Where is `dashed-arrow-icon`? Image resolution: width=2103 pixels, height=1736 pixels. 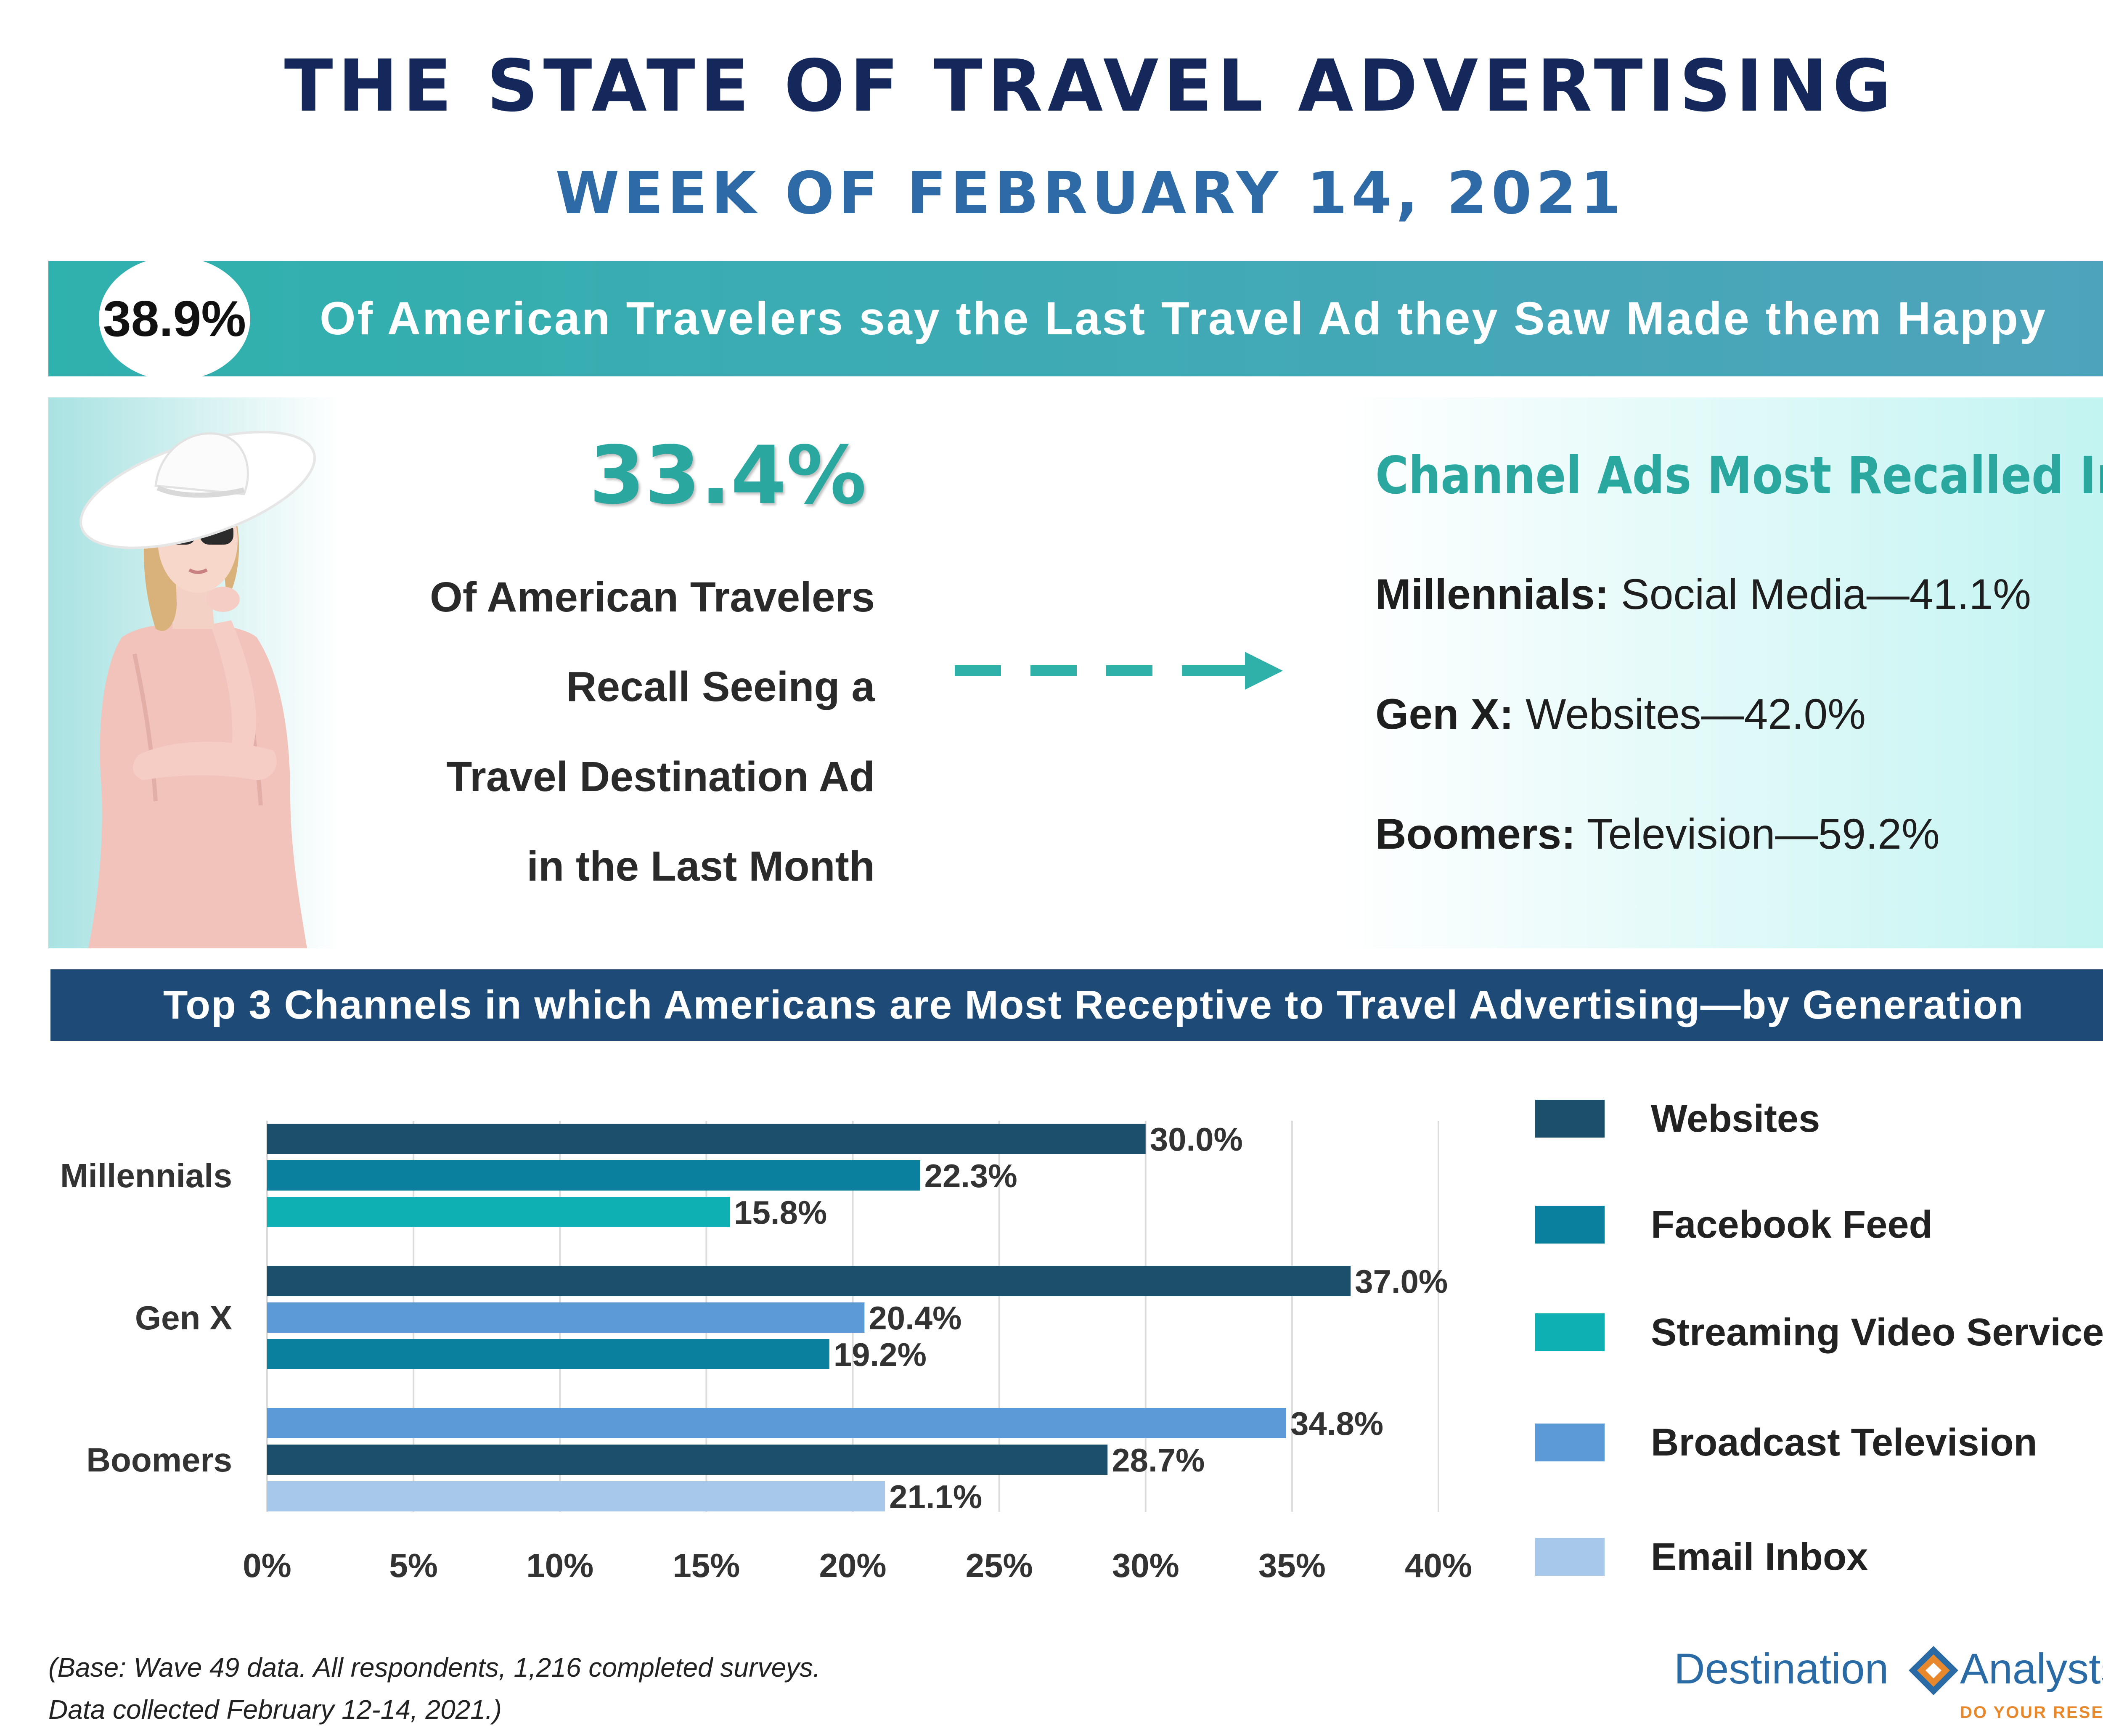
dashed-arrow-icon is located at coordinates (1119, 671).